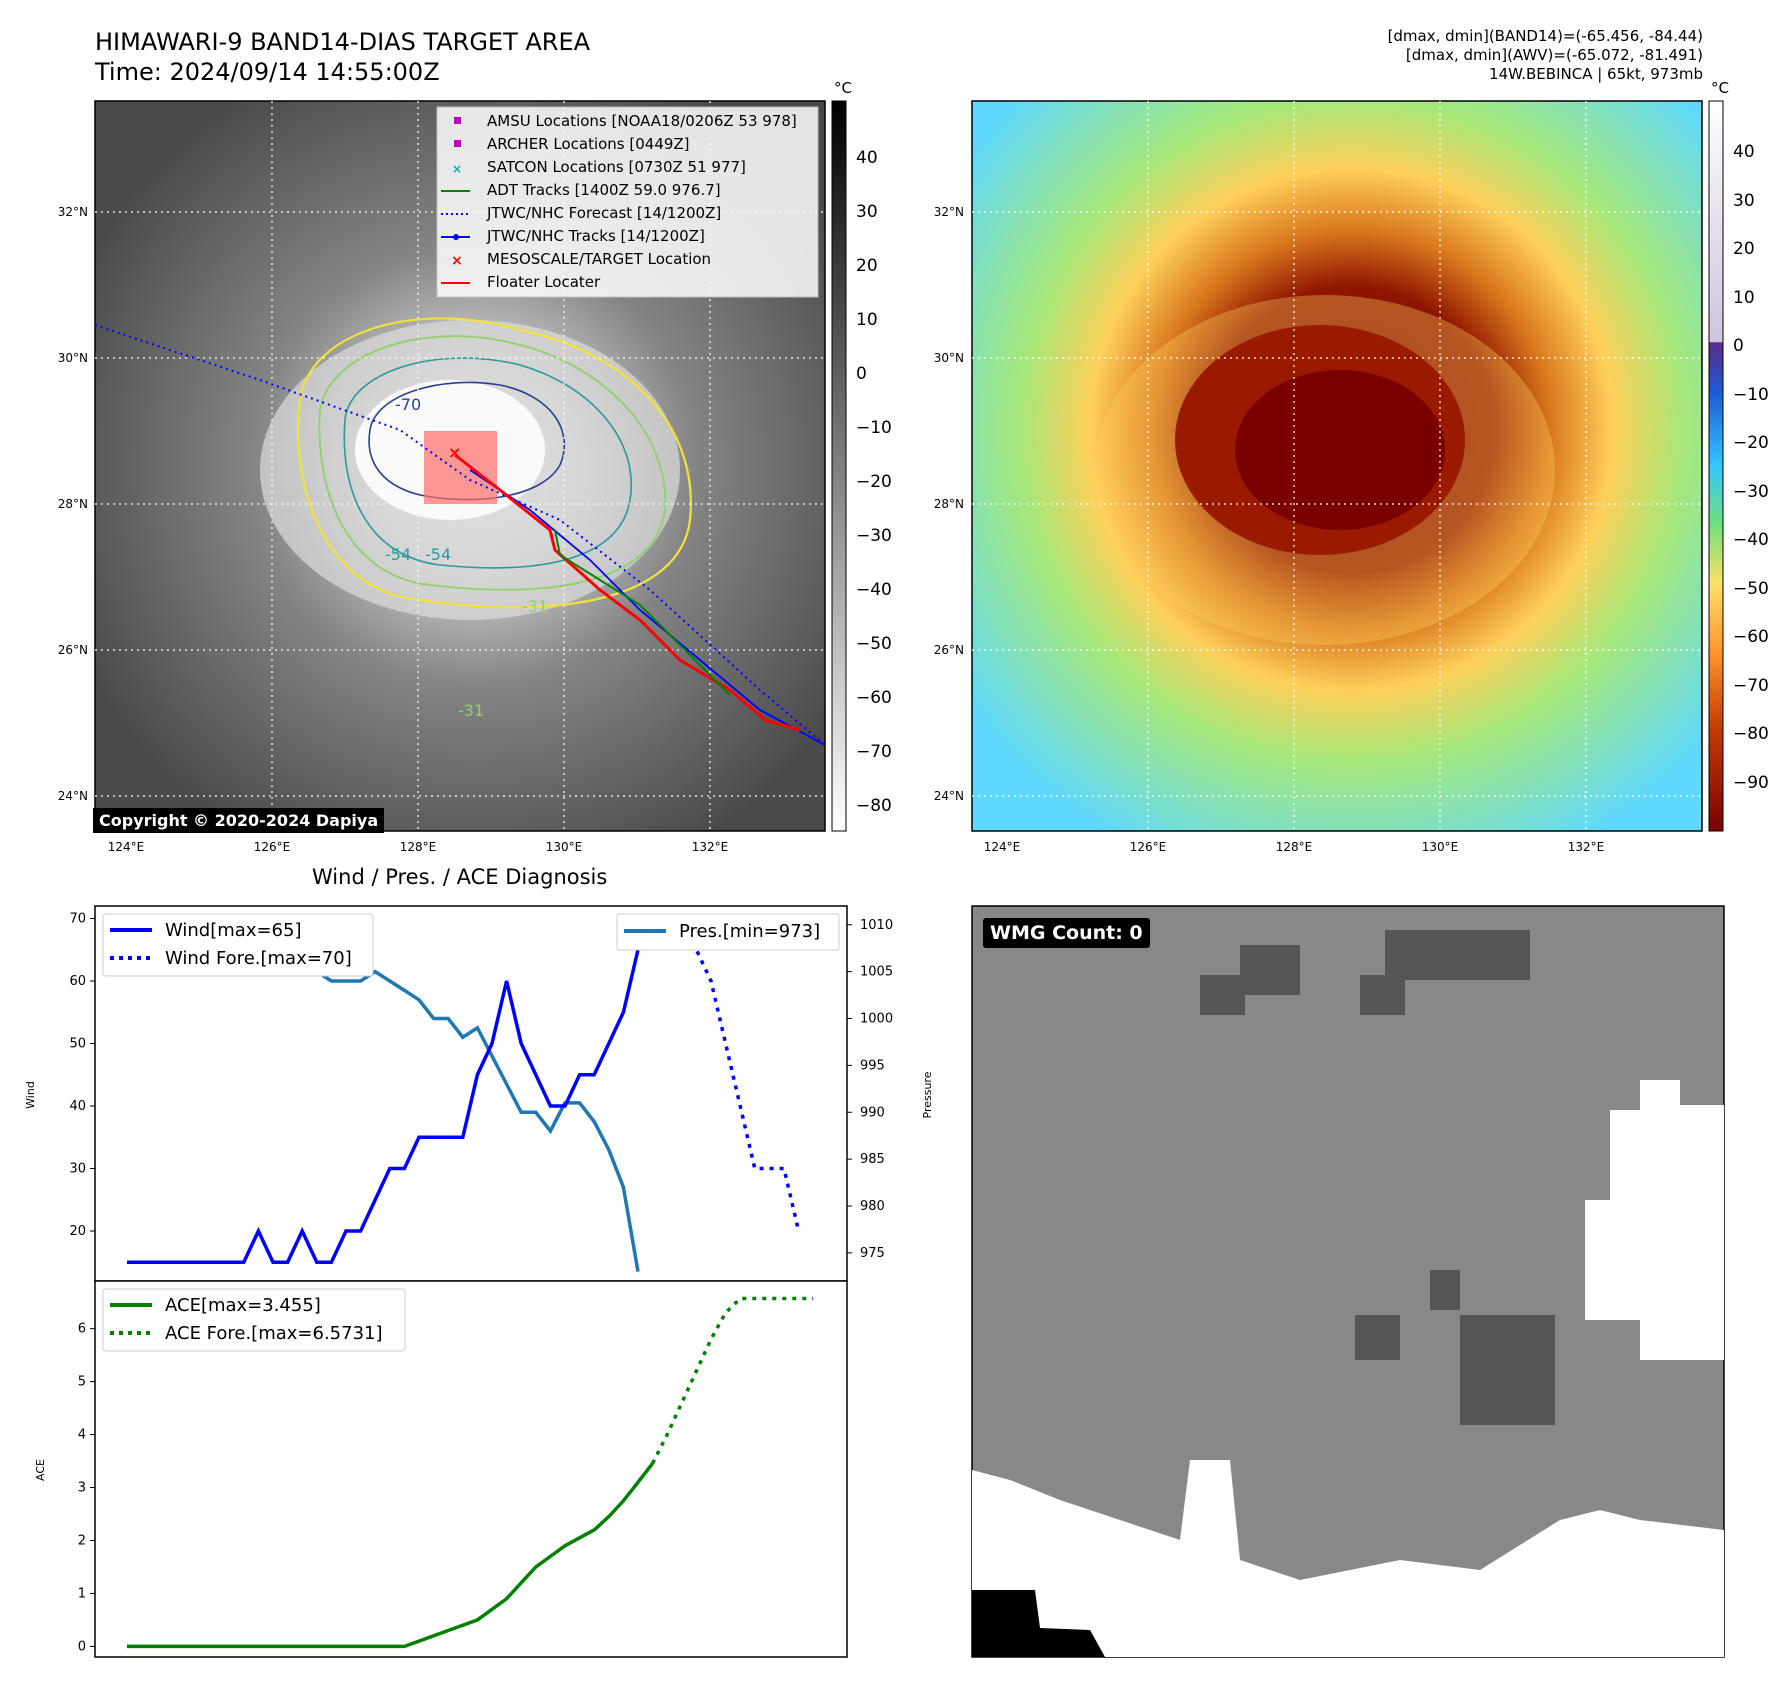 Image resolution: width=1788 pixels, height=1690 pixels. I want to click on ace-line, so click(390, 1555).